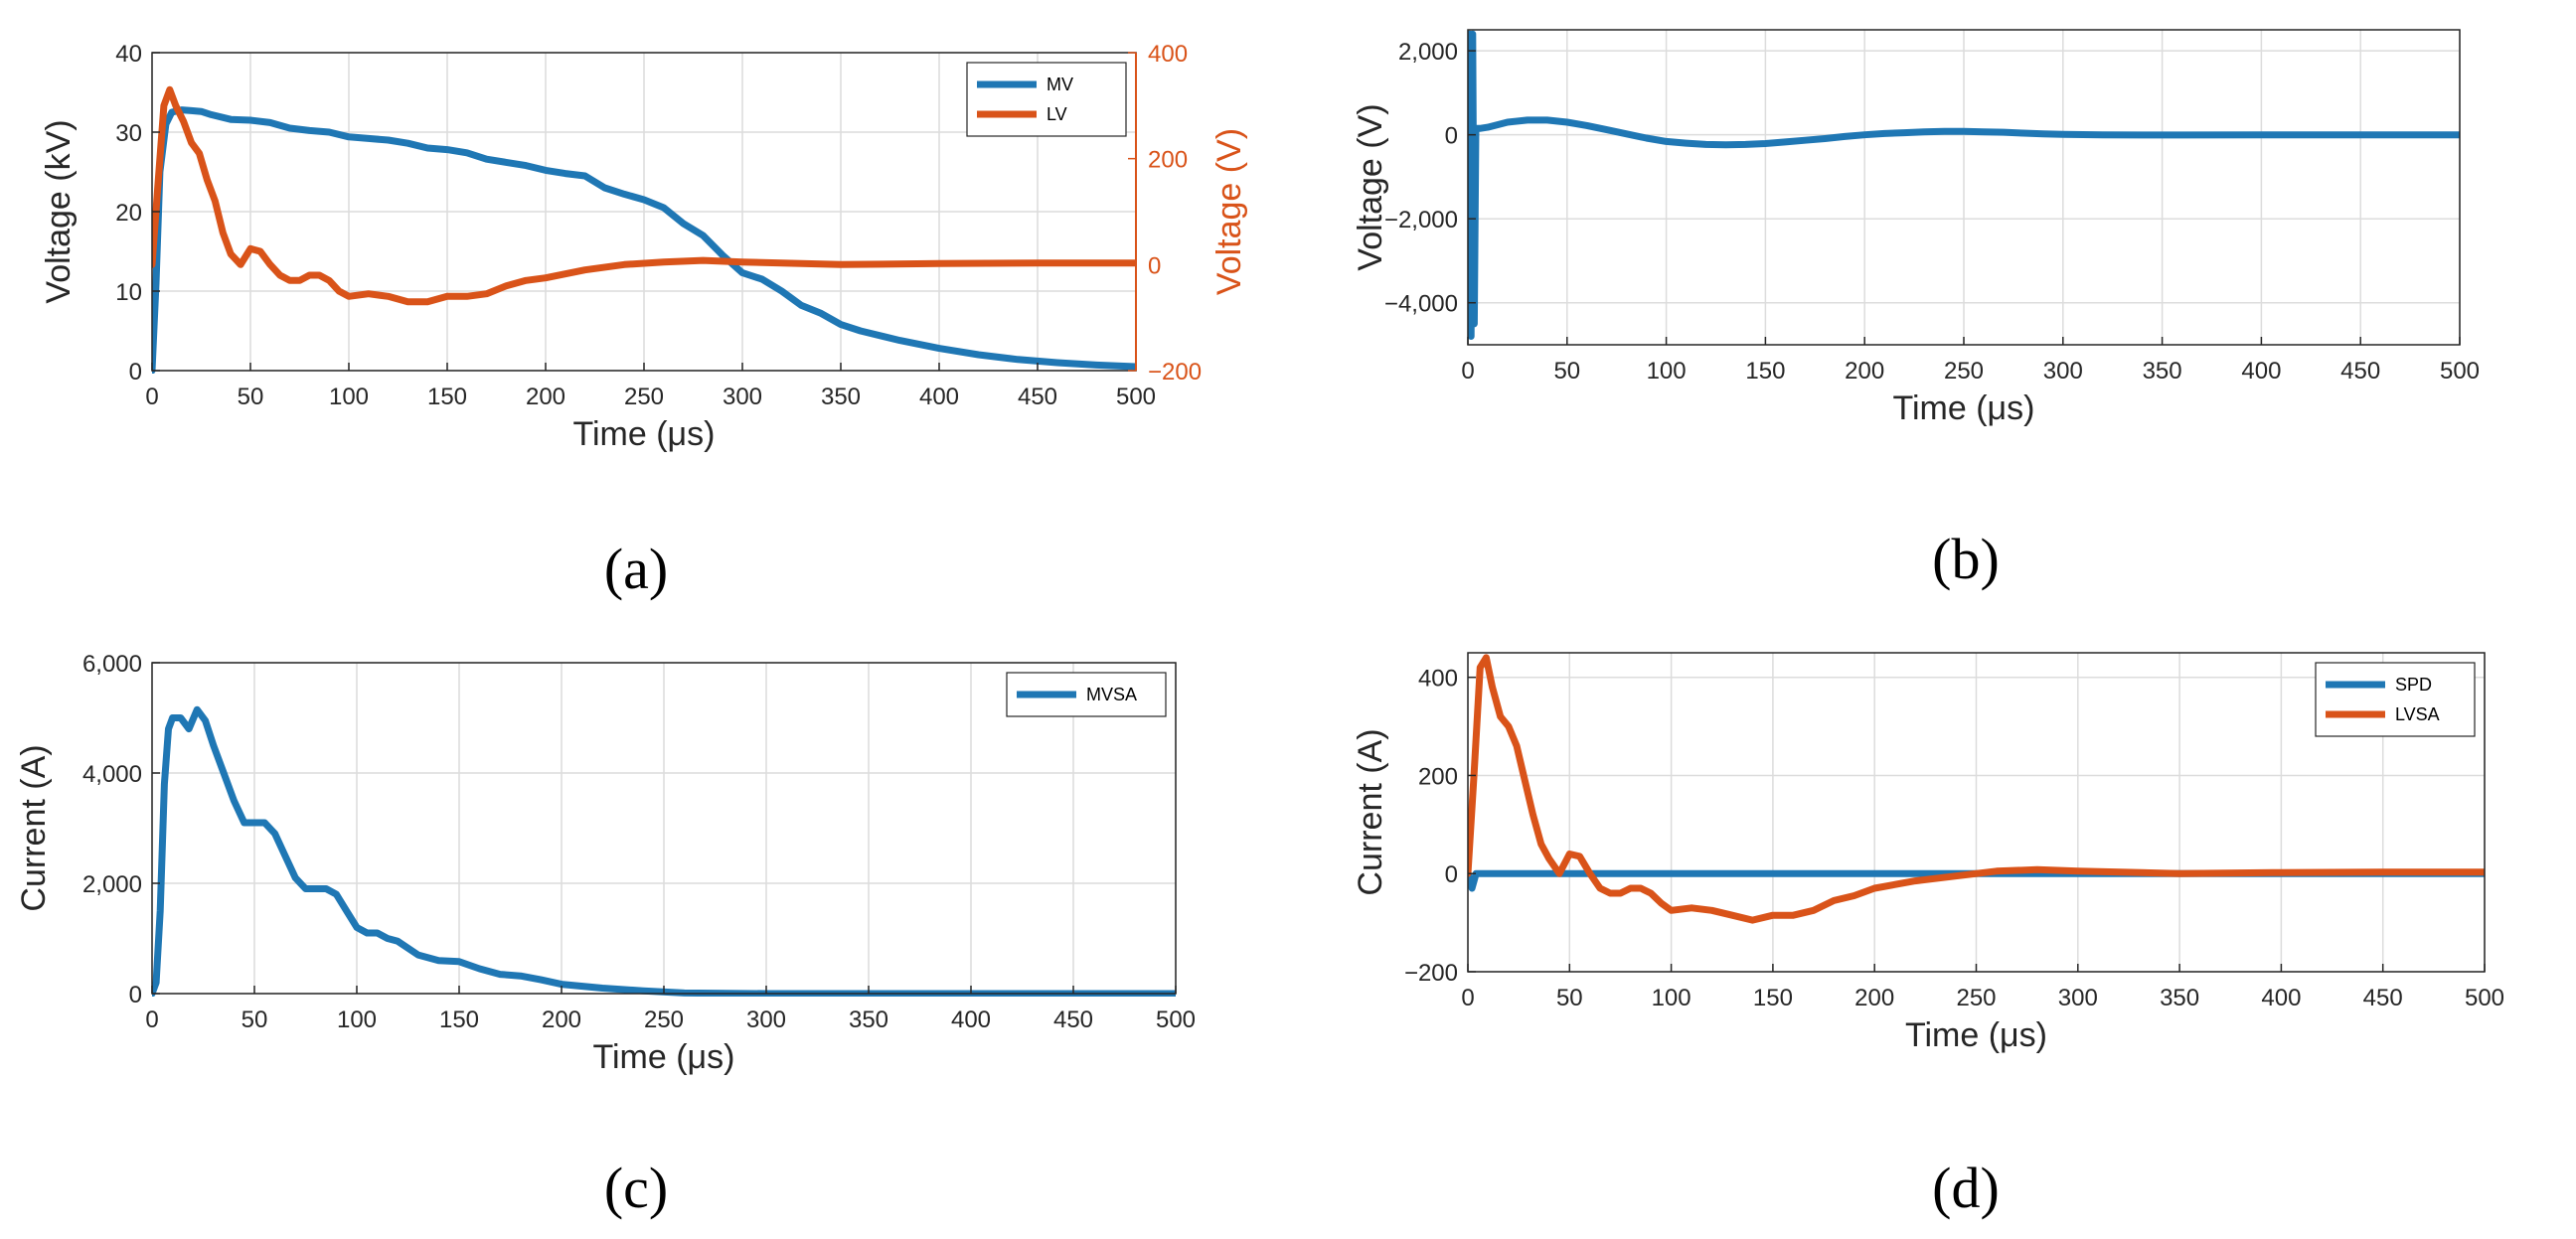  I want to click on y-tick-label: 4,000, so click(112, 775).